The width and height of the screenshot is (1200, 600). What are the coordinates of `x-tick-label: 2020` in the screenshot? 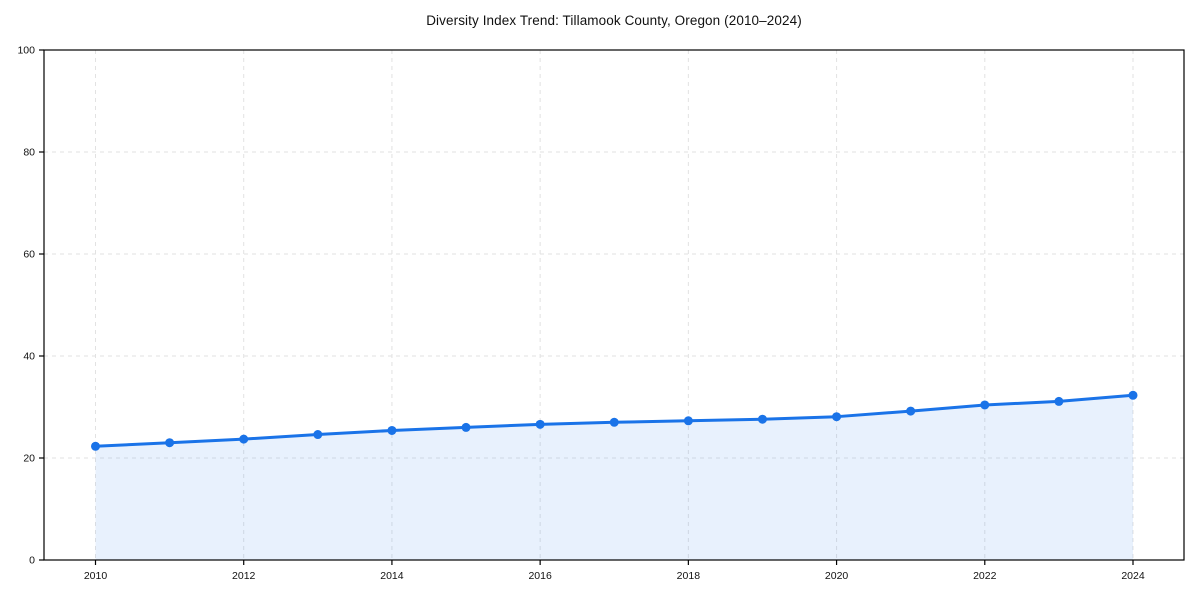 It's located at (837, 576).